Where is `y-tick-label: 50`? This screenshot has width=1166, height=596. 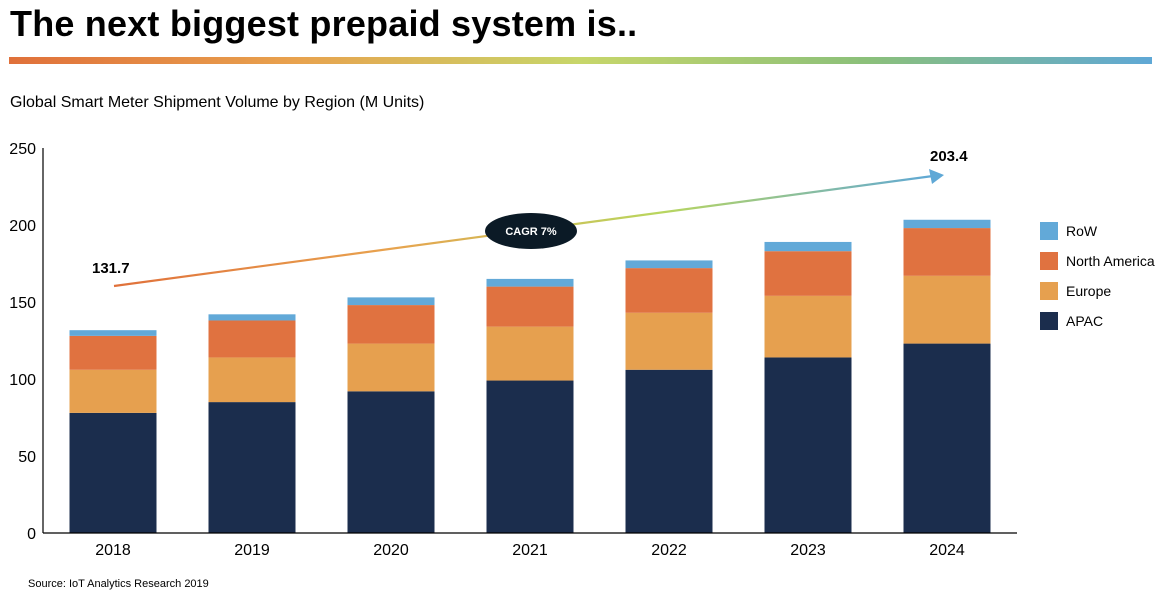 y-tick-label: 50 is located at coordinates (27, 457).